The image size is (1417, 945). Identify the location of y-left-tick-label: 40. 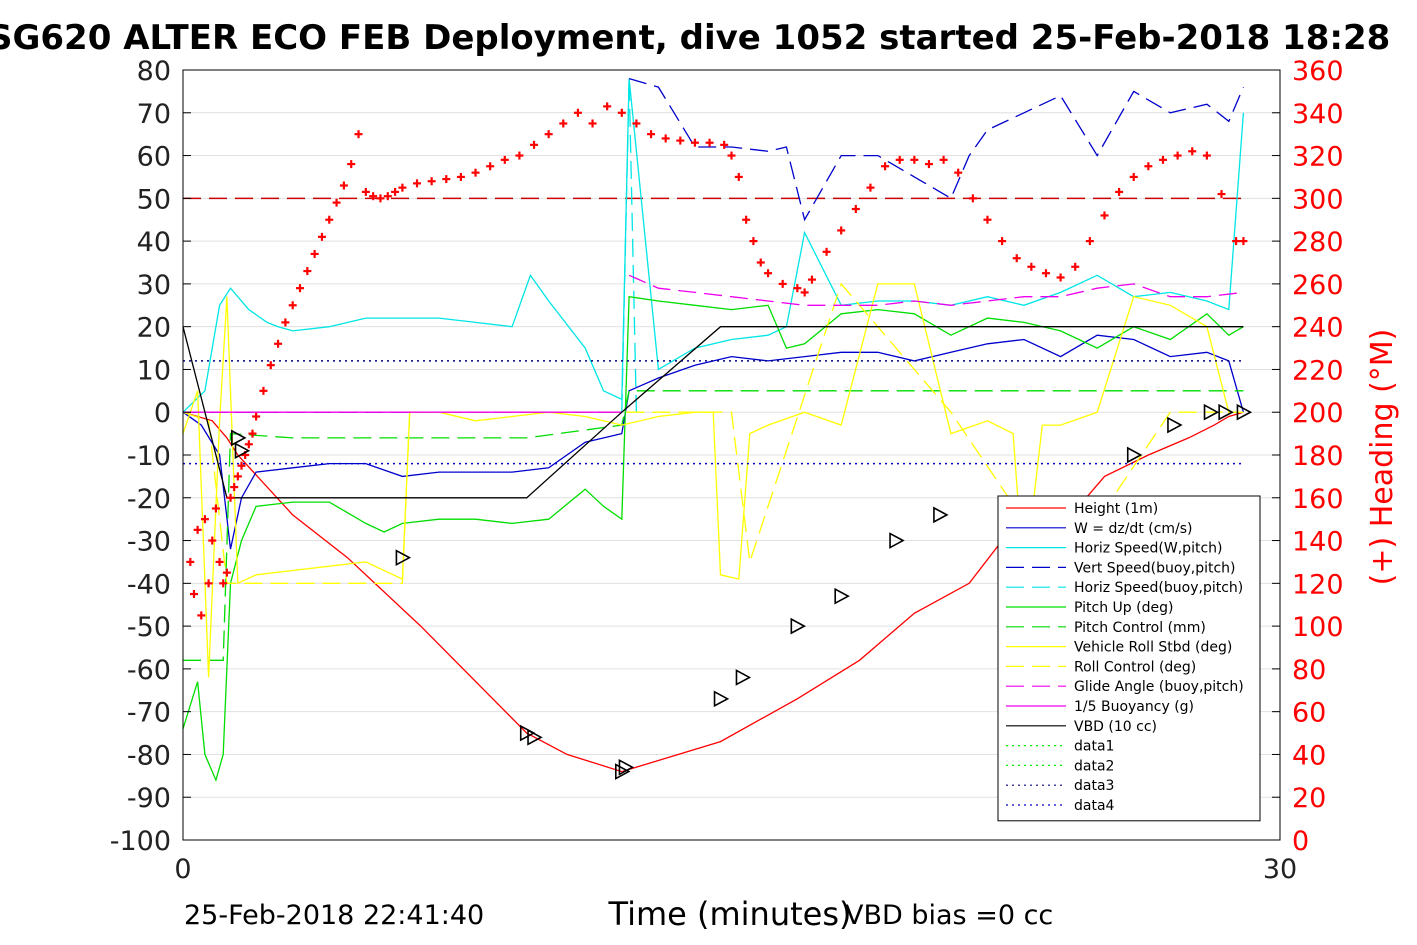
(154, 242).